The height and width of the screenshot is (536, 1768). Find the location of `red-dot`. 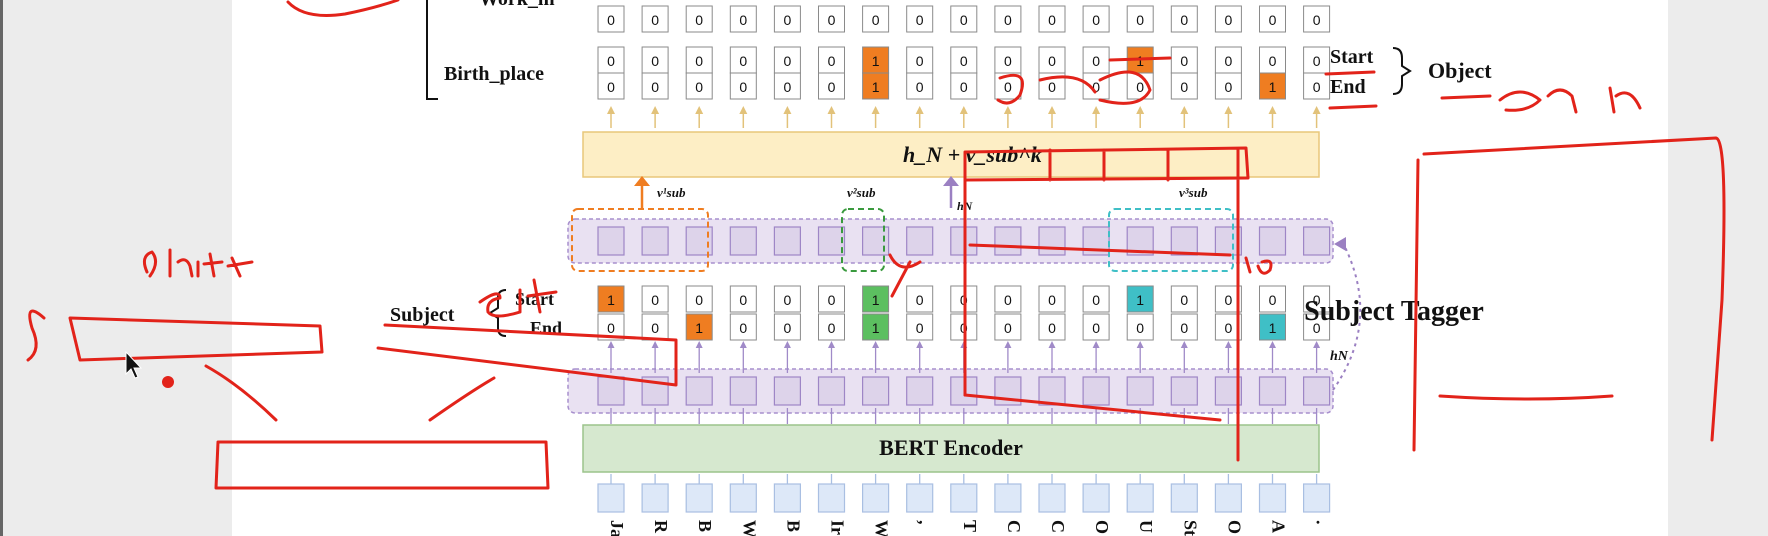

red-dot is located at coordinates (168, 382).